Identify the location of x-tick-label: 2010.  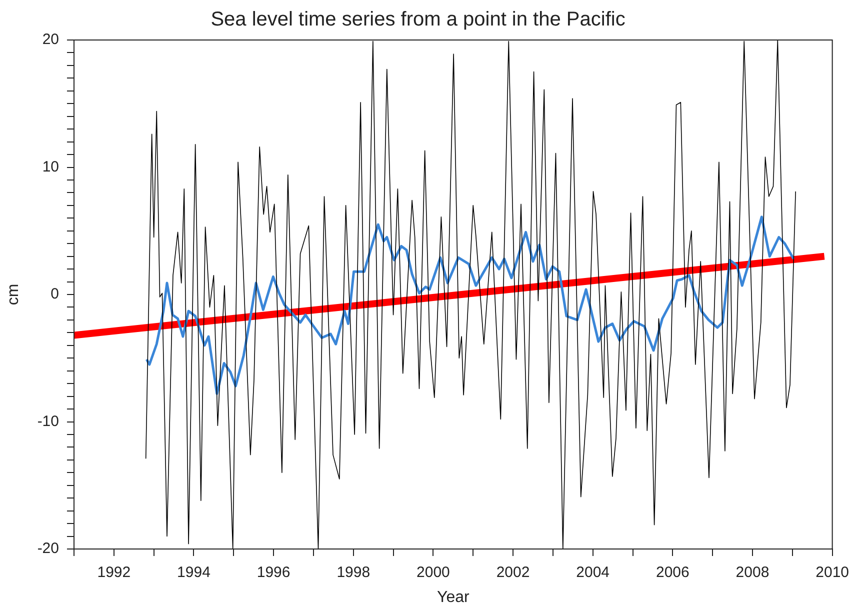
(833, 573).